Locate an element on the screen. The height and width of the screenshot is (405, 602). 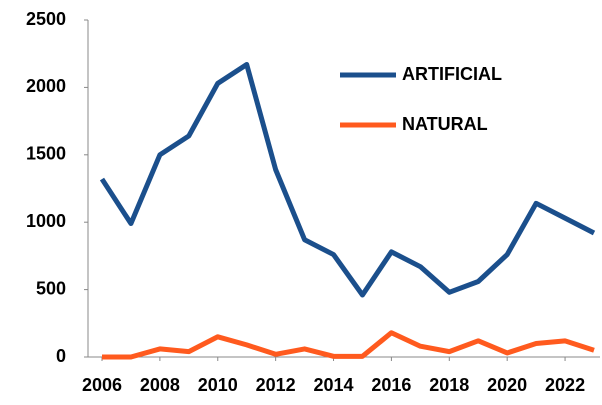
y-tick-label: 1000 is located at coordinates (46, 221).